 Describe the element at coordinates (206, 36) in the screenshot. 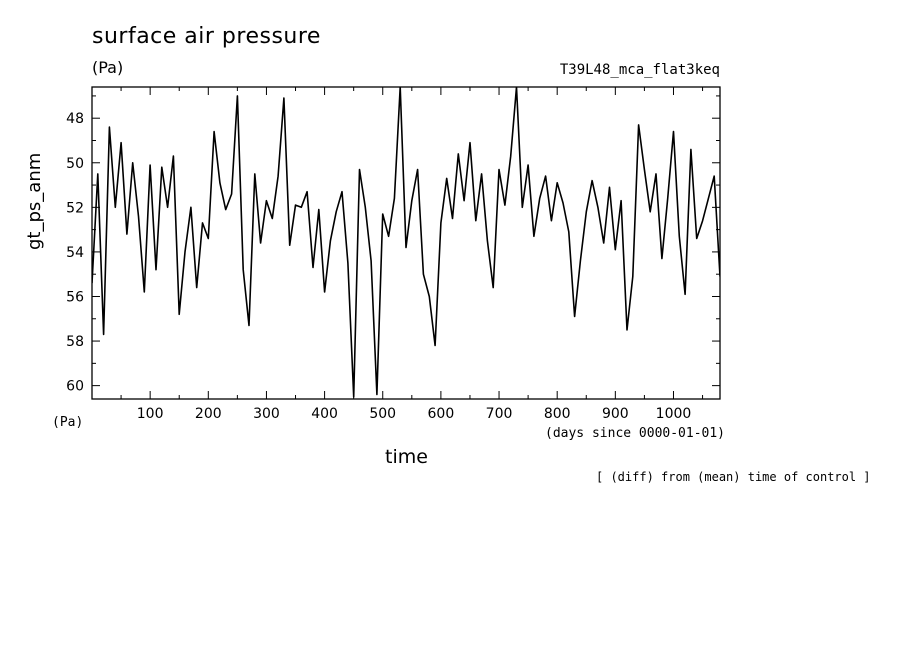

I see `chart-title: surface air pressure` at that location.